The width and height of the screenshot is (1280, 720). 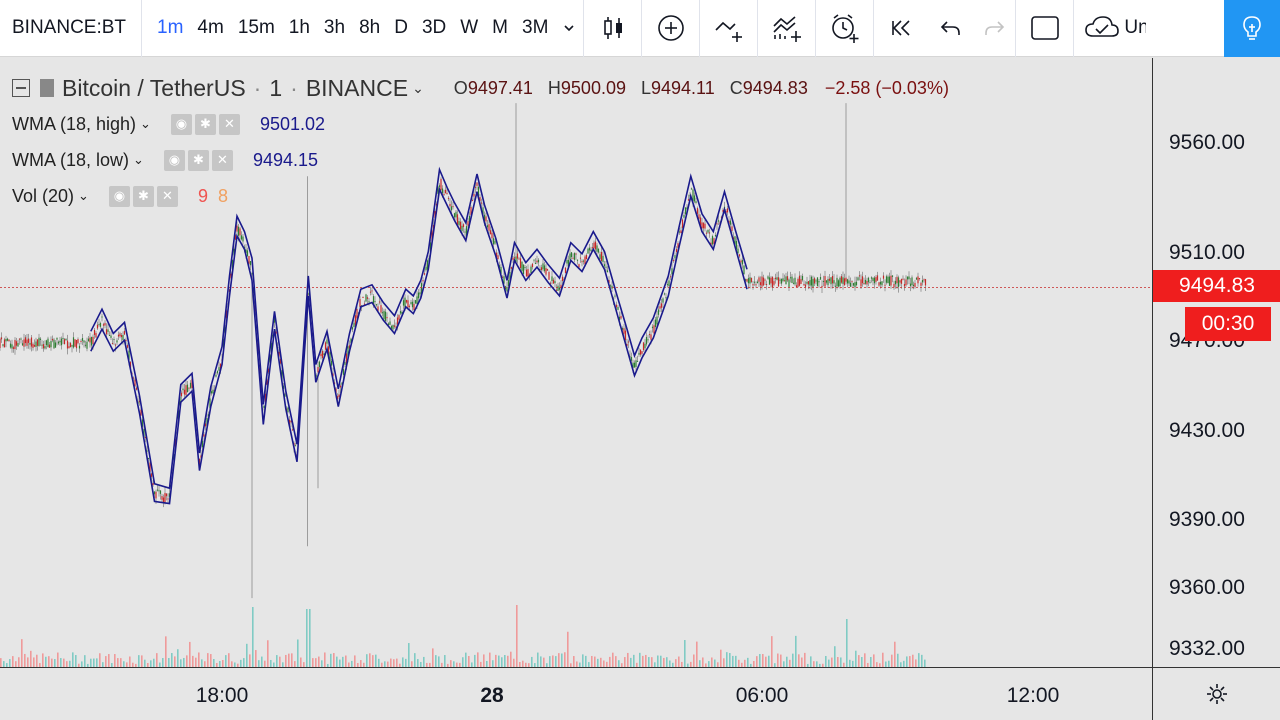 What do you see at coordinates (480, 124) in the screenshot?
I see `indicator-wma-high: WMA (18, high) ⌄ ◉ ✱ ✕ 9501.02` at bounding box center [480, 124].